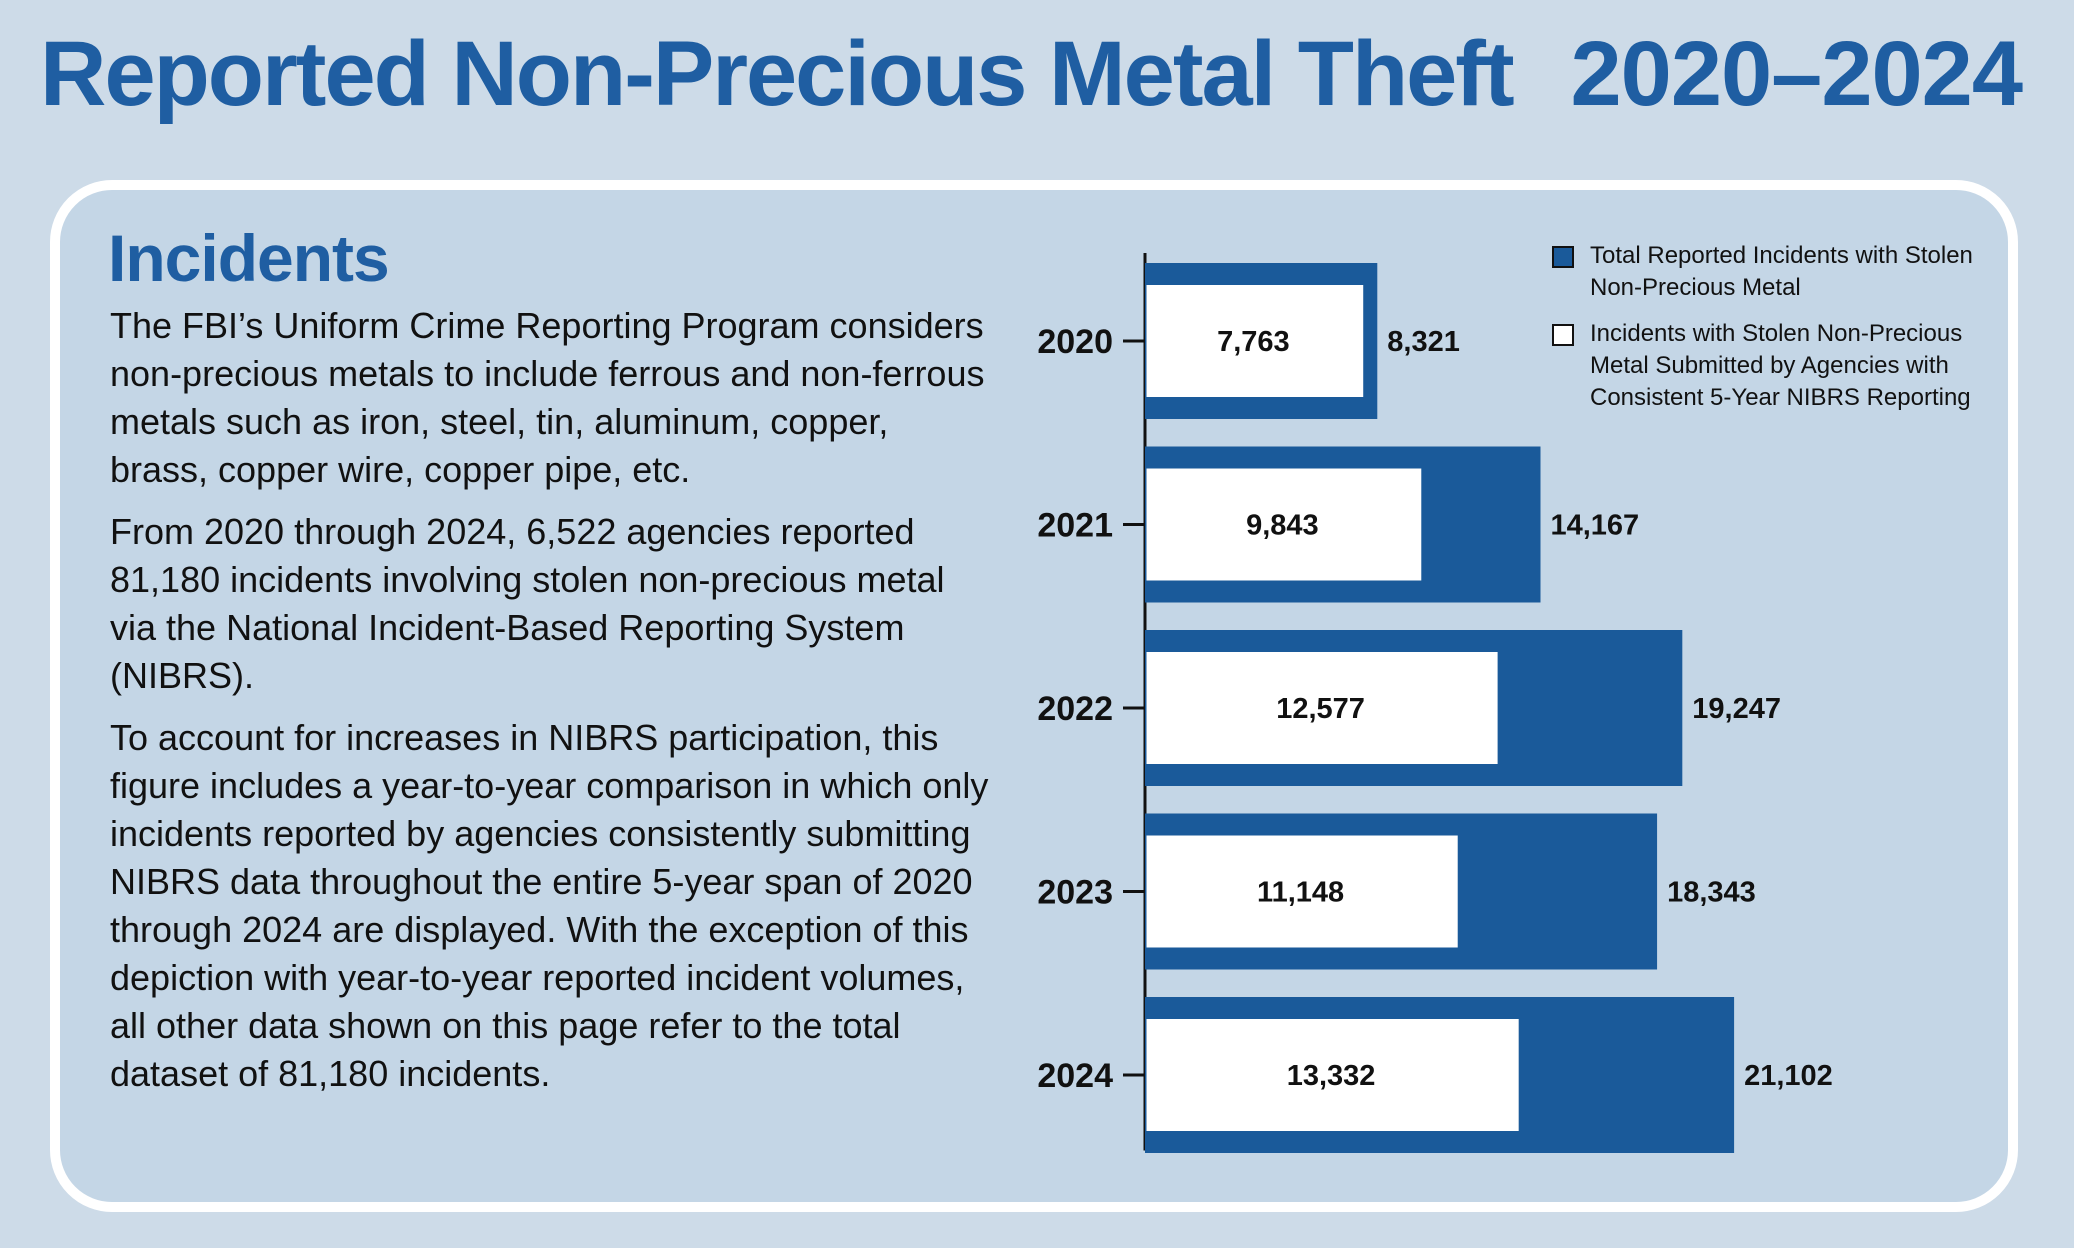 This screenshot has height=1248, width=2074. What do you see at coordinates (1796, 74) in the screenshot?
I see `page-years: 2020–2024` at bounding box center [1796, 74].